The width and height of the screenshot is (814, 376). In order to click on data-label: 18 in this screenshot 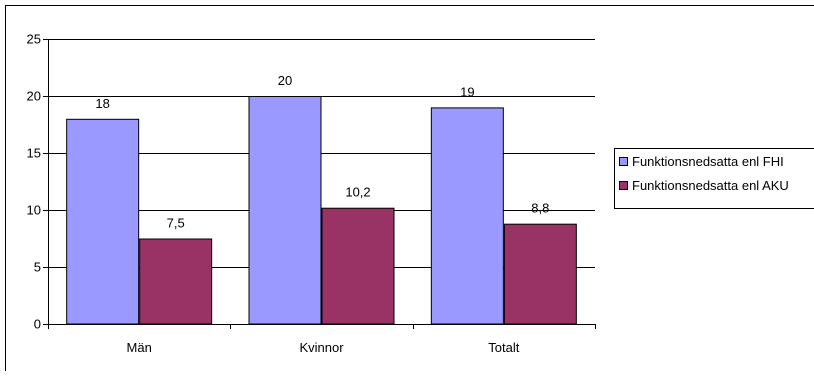, I will do `click(102, 103)`.